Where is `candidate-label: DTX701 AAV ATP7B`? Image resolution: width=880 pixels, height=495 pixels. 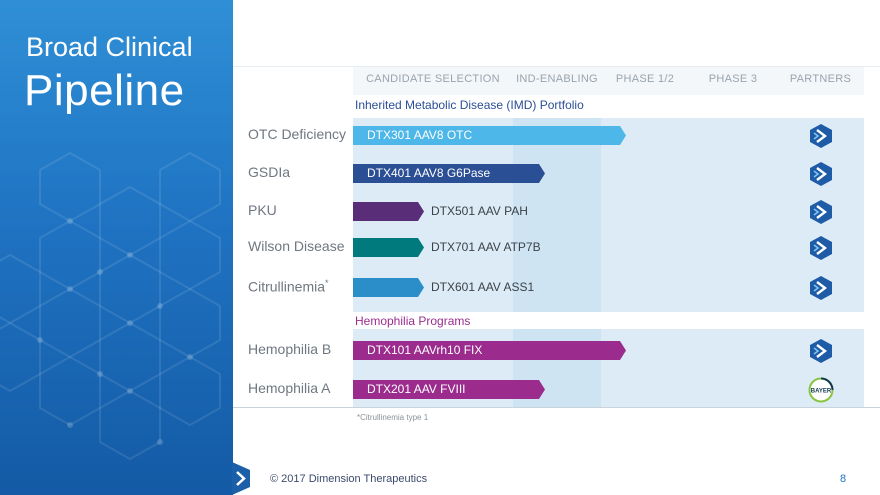
candidate-label: DTX701 AAV ATP7B is located at coordinates (486, 247).